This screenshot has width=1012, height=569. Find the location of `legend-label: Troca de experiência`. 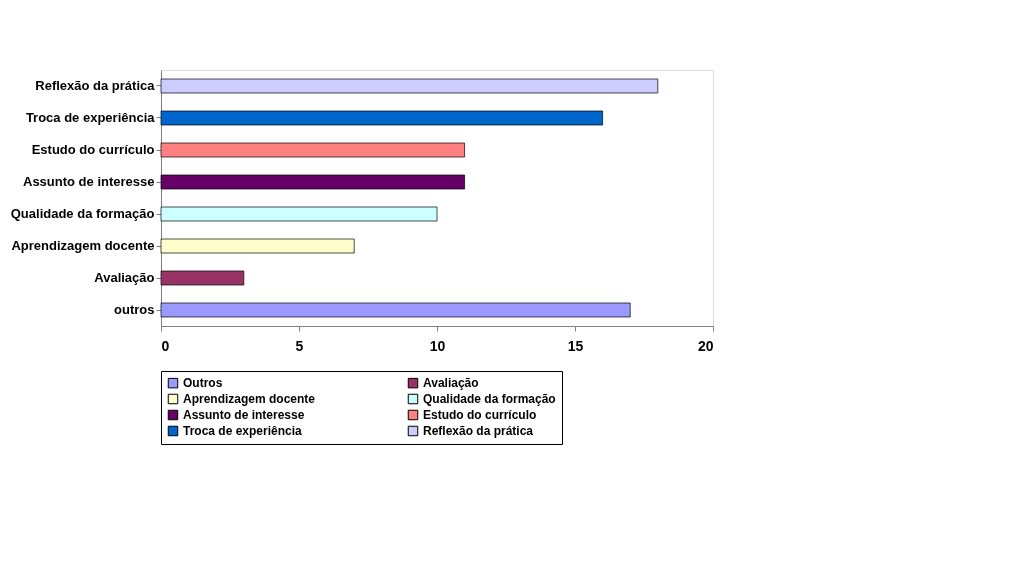

legend-label: Troca de experiência is located at coordinates (243, 431).